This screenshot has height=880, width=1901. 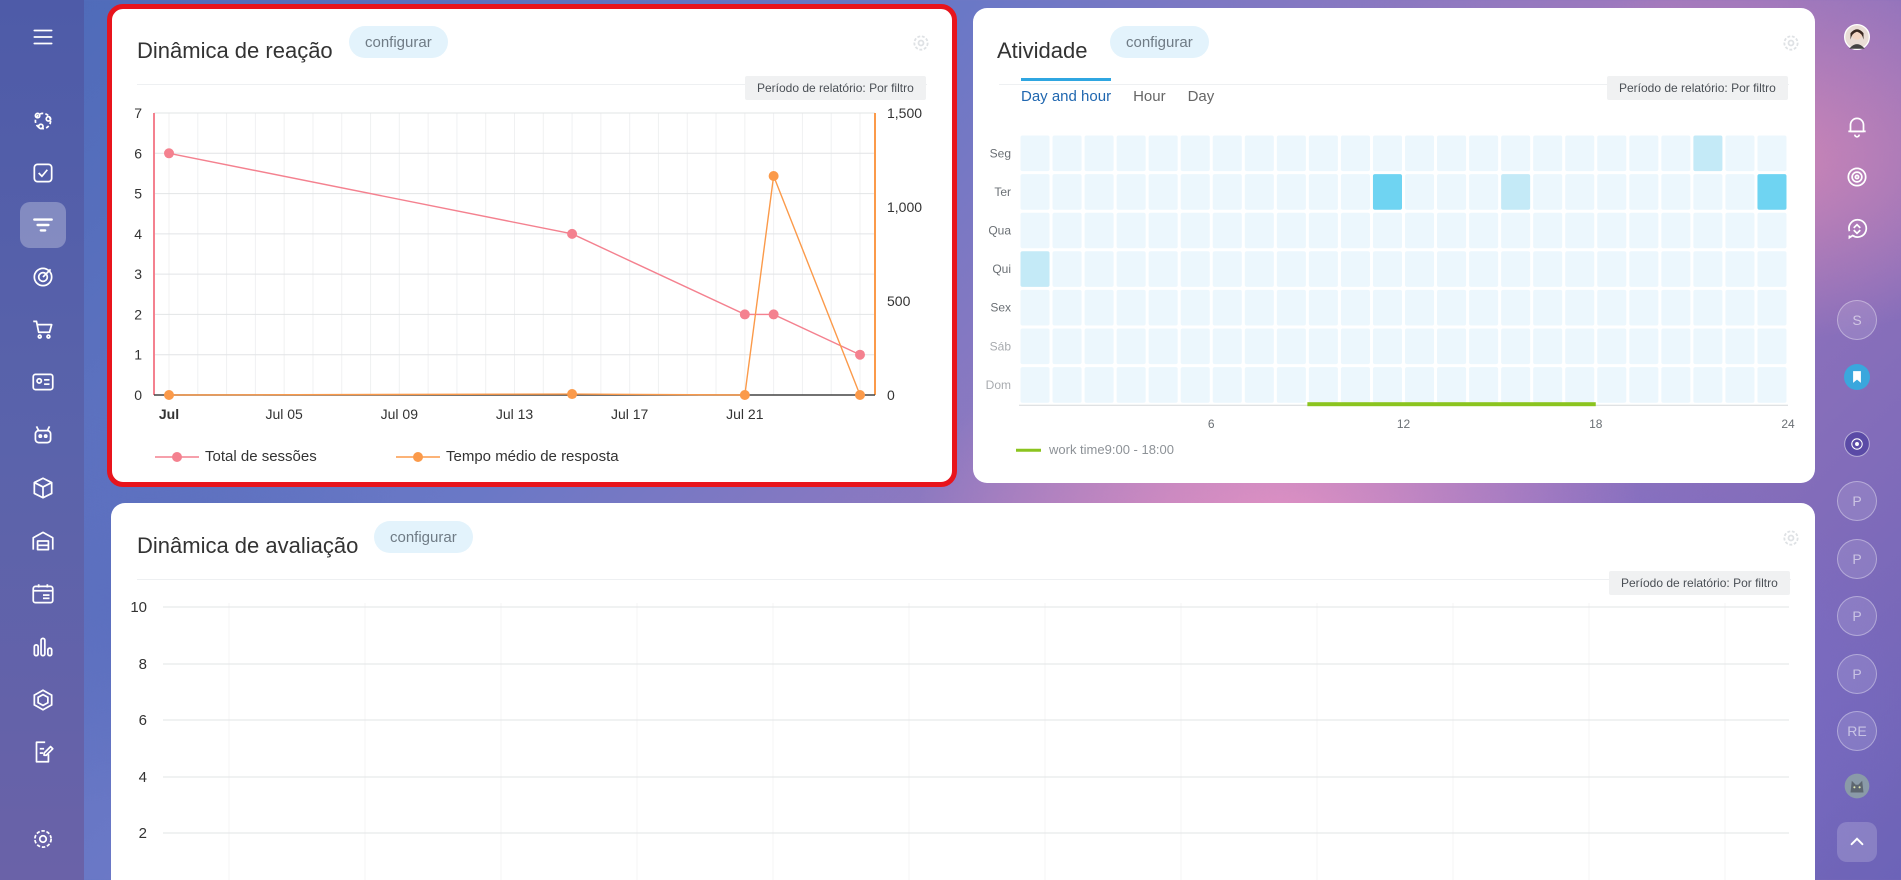 I want to click on group-chat-button, so click(x=1857, y=444).